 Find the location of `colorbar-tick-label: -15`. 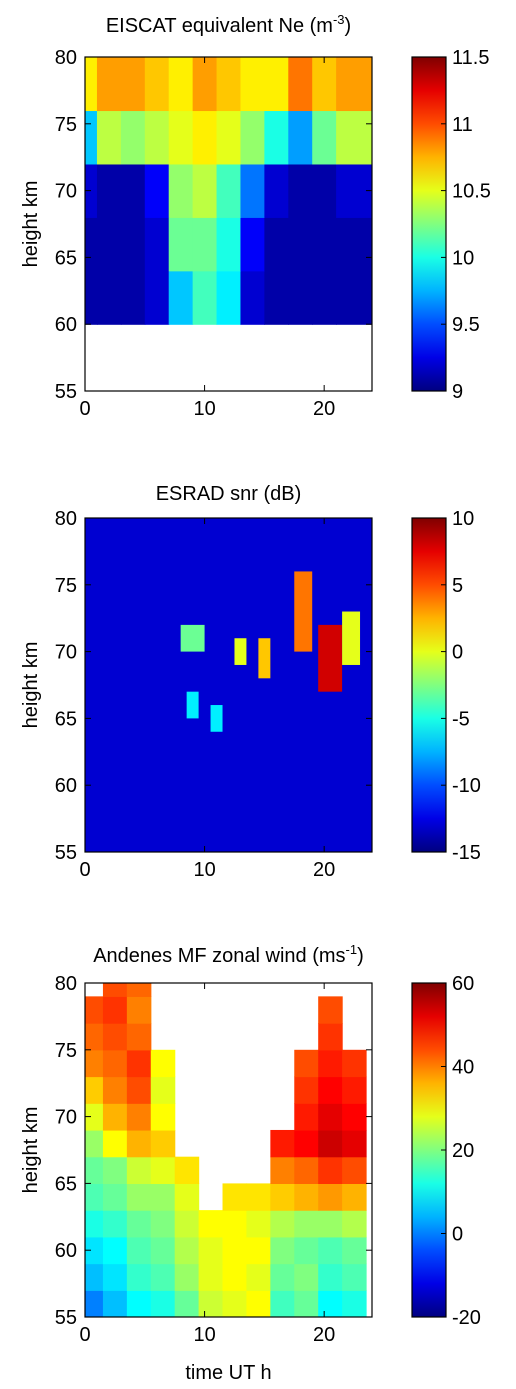

colorbar-tick-label: -15 is located at coordinates (466, 853).